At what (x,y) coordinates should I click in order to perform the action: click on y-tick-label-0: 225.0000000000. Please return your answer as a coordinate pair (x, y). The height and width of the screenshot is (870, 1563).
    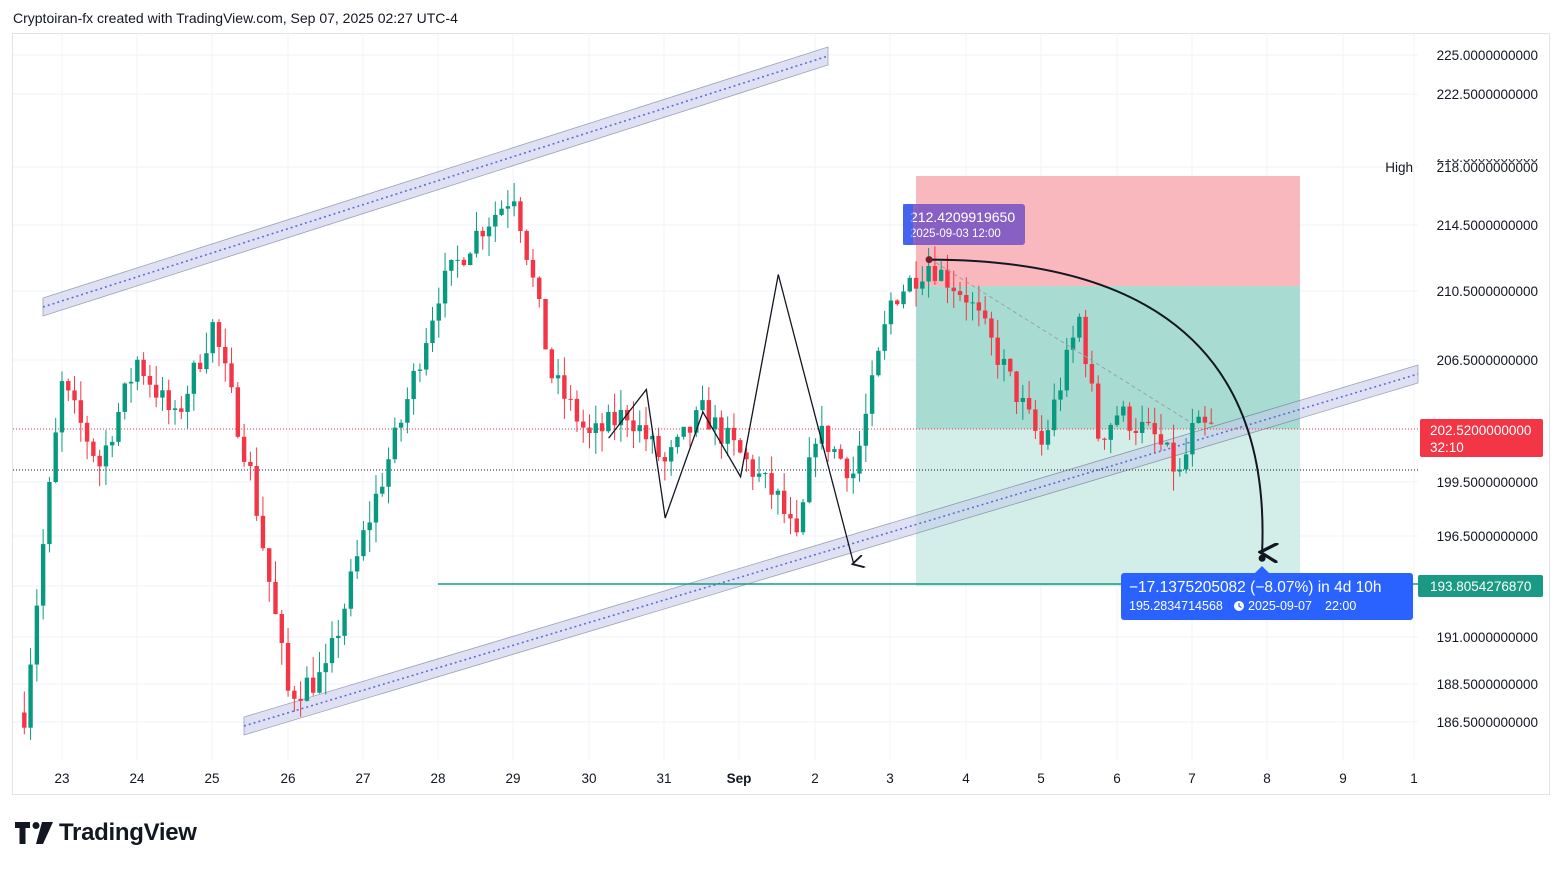
    Looking at the image, I should click on (1487, 55).